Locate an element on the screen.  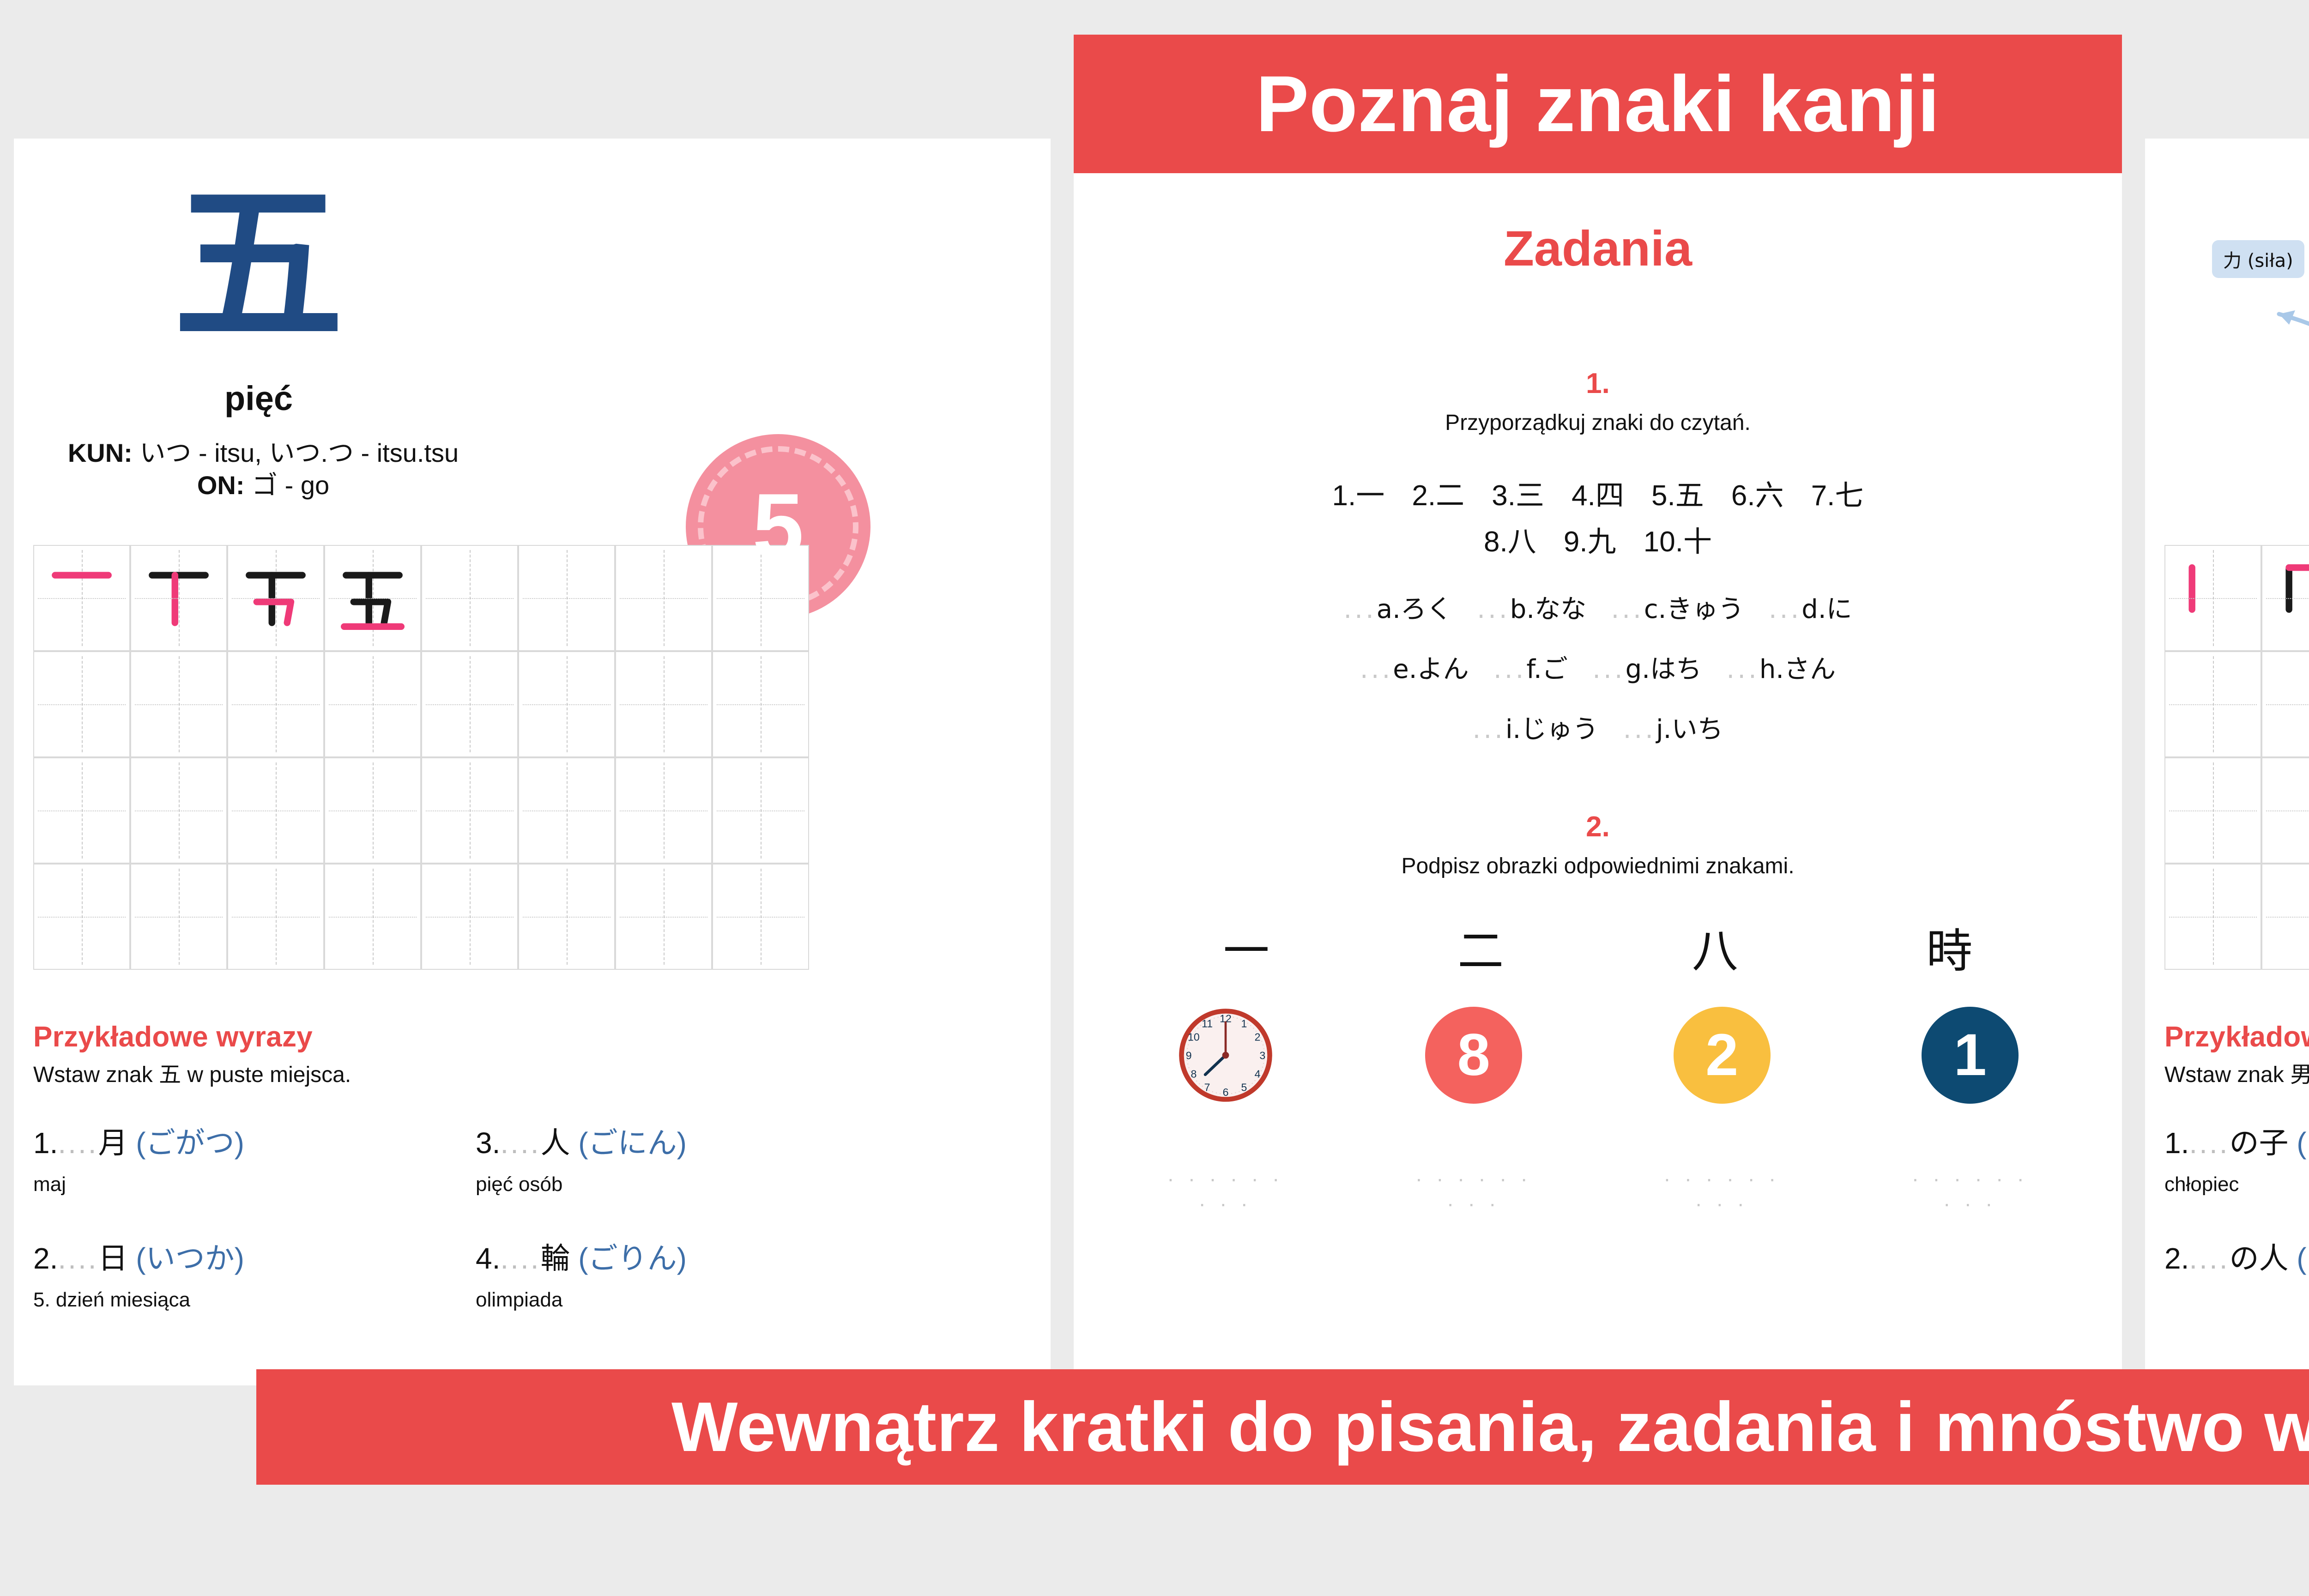
kanji-option: 6.六 is located at coordinates (1757, 495).